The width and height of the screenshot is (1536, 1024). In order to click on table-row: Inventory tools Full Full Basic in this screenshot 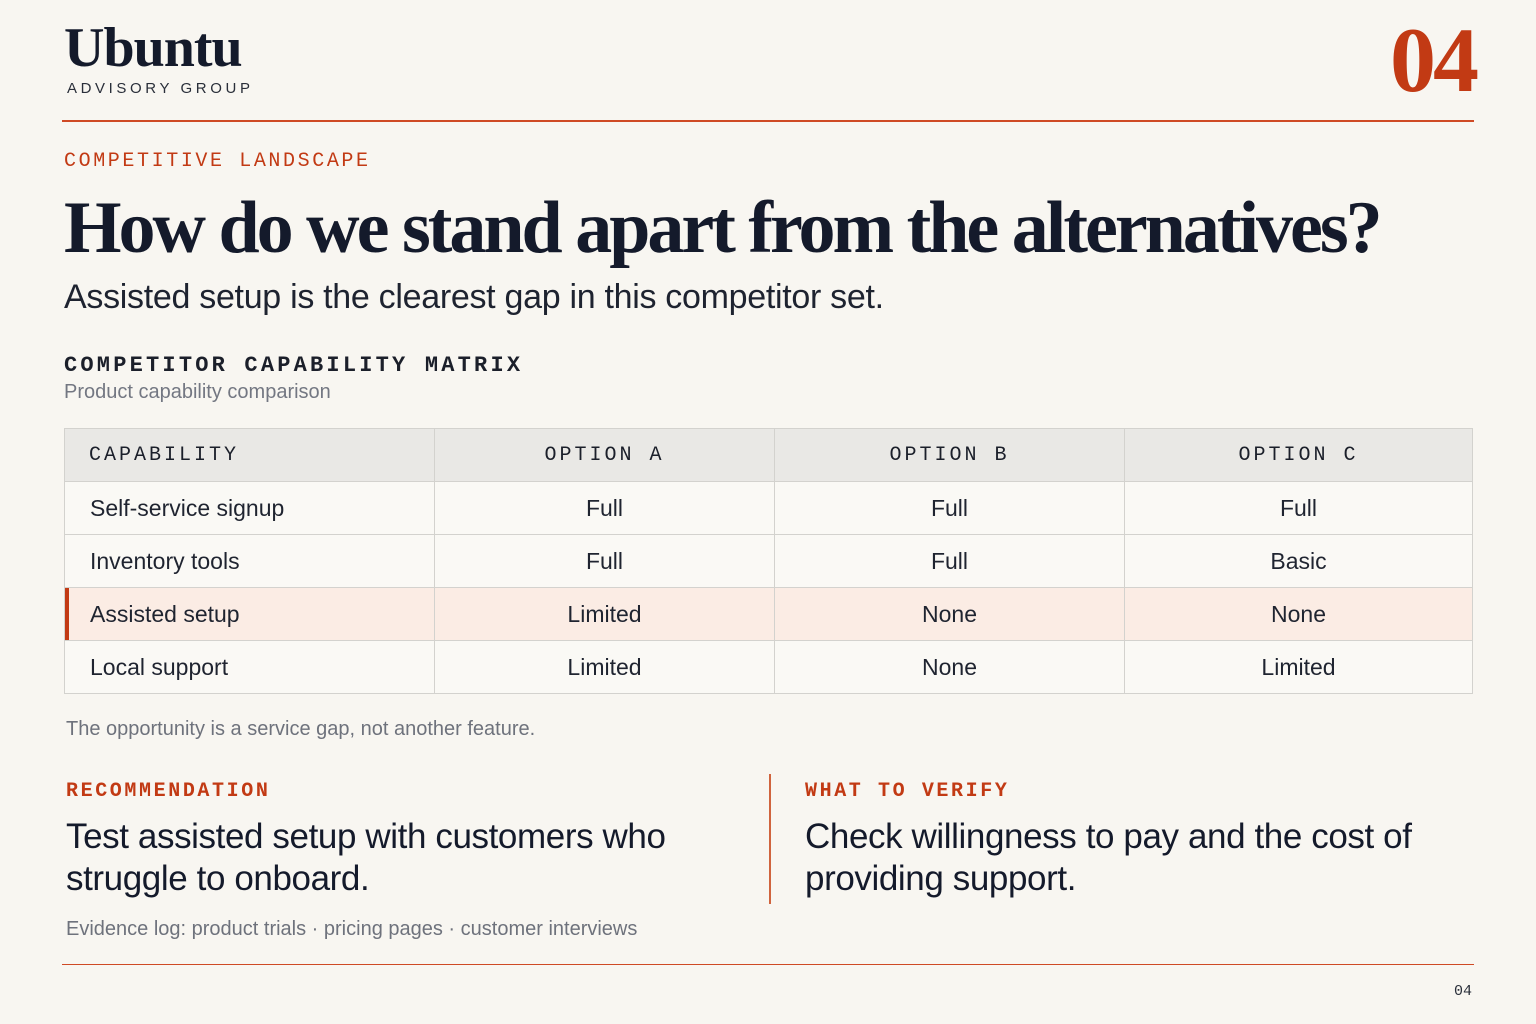, I will do `click(768, 561)`.